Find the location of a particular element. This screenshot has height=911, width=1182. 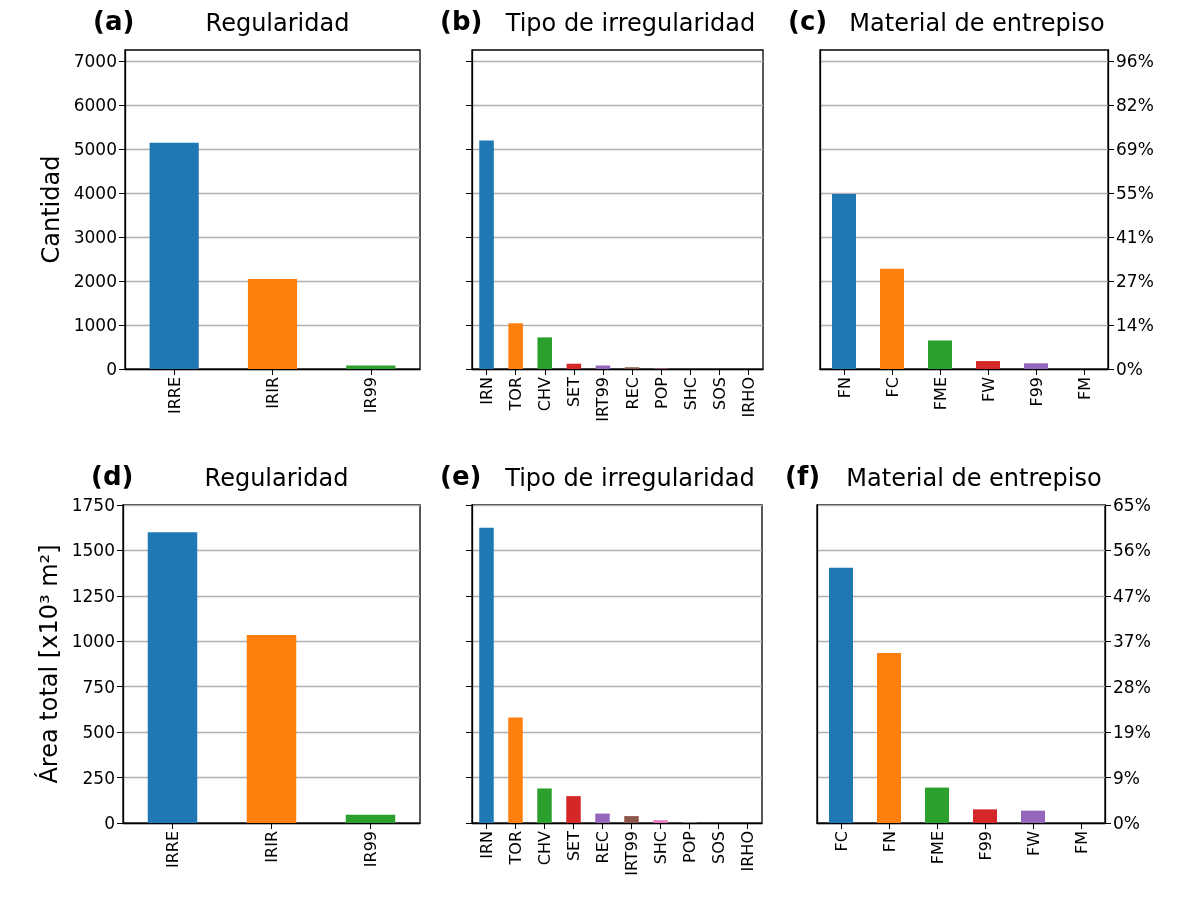

y2-tick-label: 9% is located at coordinates (1126, 777).